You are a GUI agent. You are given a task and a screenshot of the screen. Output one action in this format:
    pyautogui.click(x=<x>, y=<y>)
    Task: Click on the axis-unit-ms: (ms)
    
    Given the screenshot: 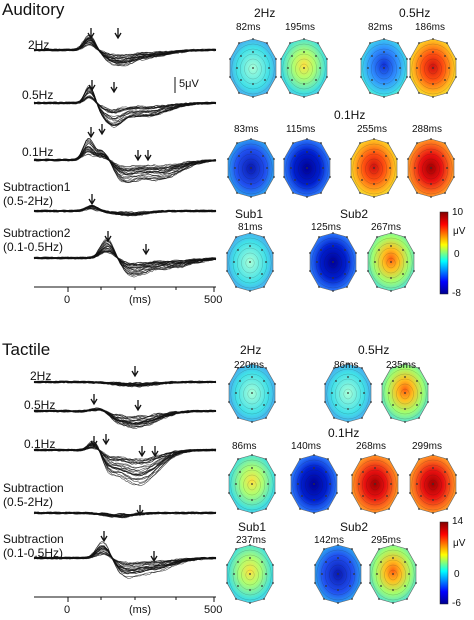 What is the action you would take?
    pyautogui.click(x=140, y=610)
    